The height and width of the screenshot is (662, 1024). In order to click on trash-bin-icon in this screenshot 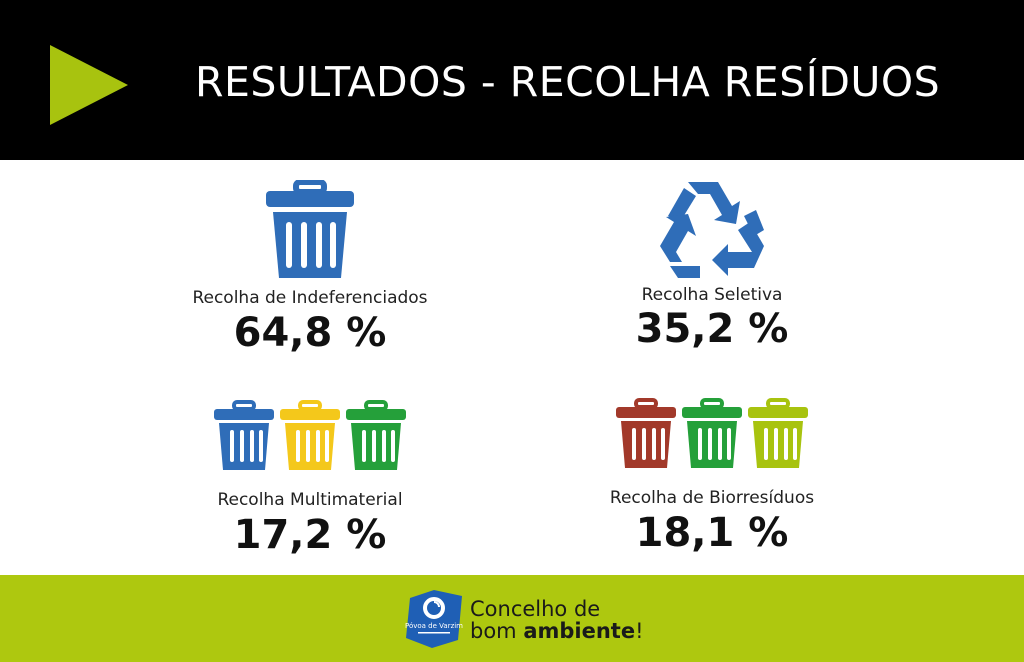, I will do `click(310, 229)`.